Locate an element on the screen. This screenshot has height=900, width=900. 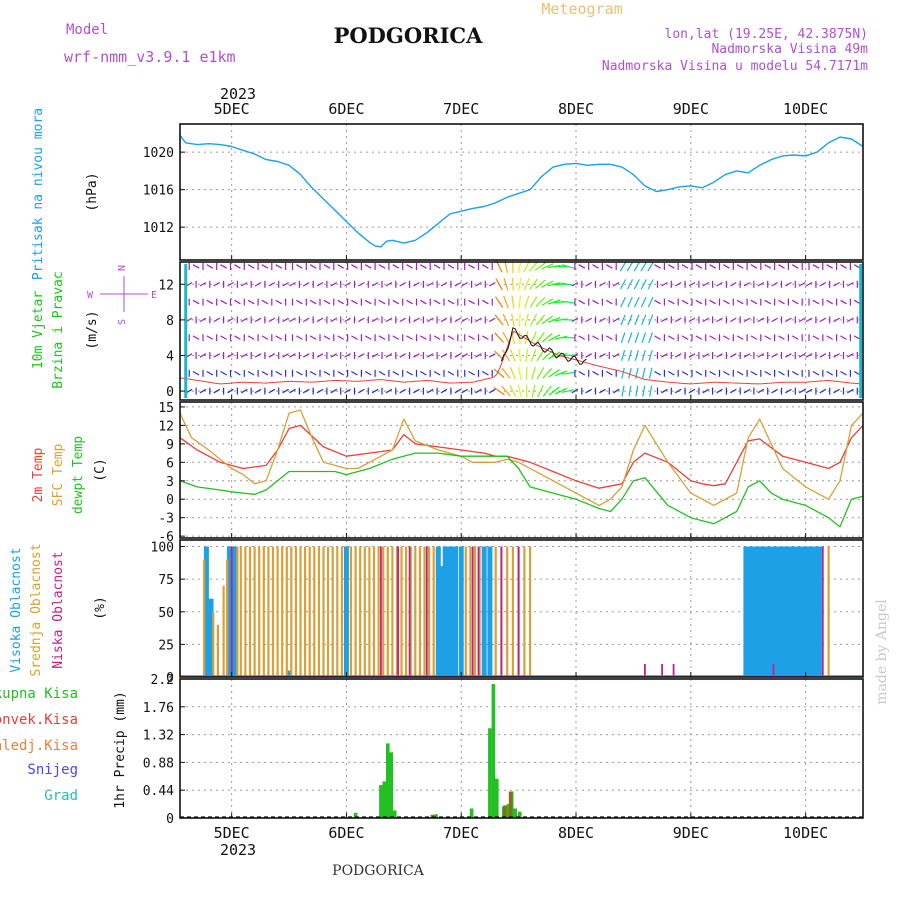
y-tick-label: 0.44 is located at coordinates (158, 791).